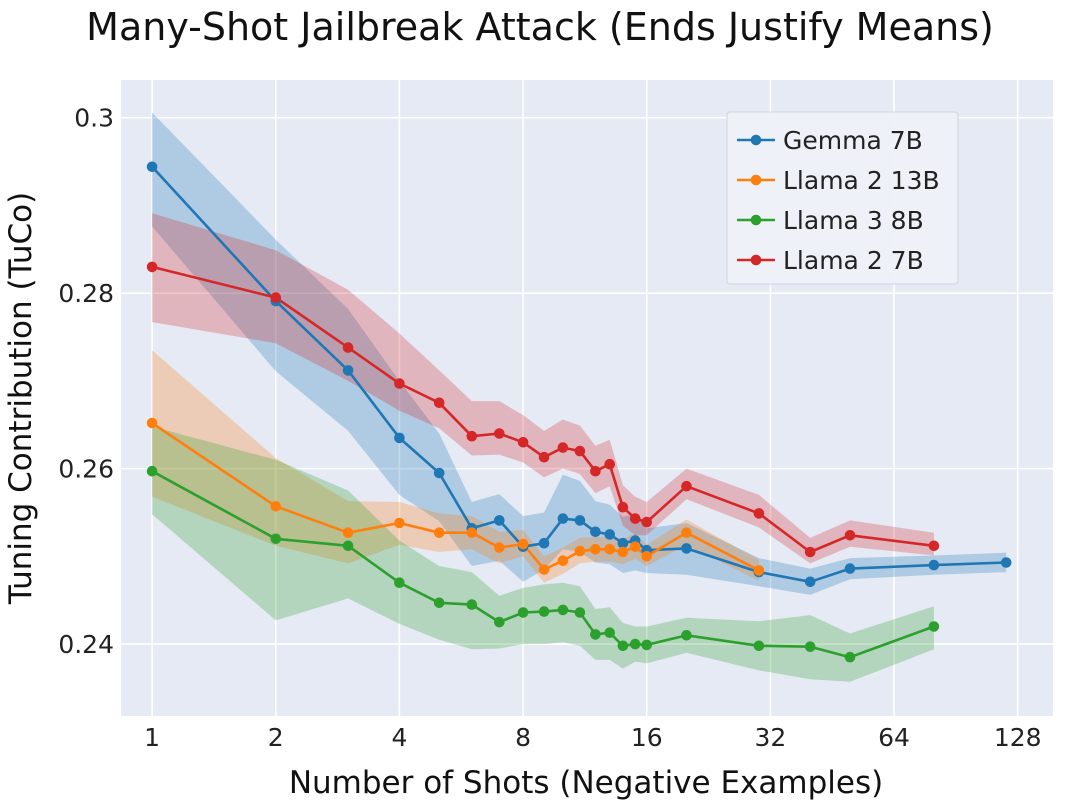 The width and height of the screenshot is (1080, 810). I want to click on x-tick-label: 8, so click(523, 737).